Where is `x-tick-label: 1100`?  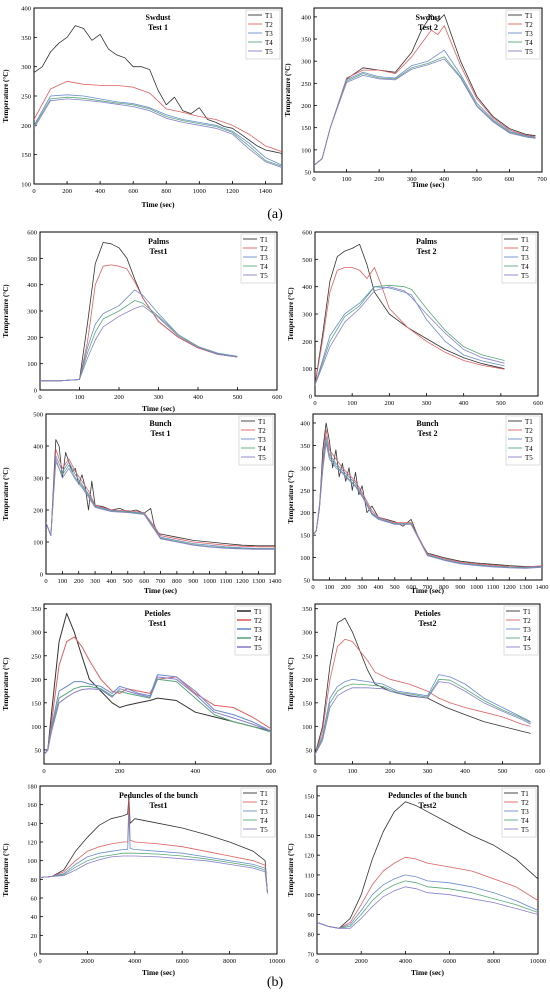
x-tick-label: 1100 is located at coordinates (226, 581).